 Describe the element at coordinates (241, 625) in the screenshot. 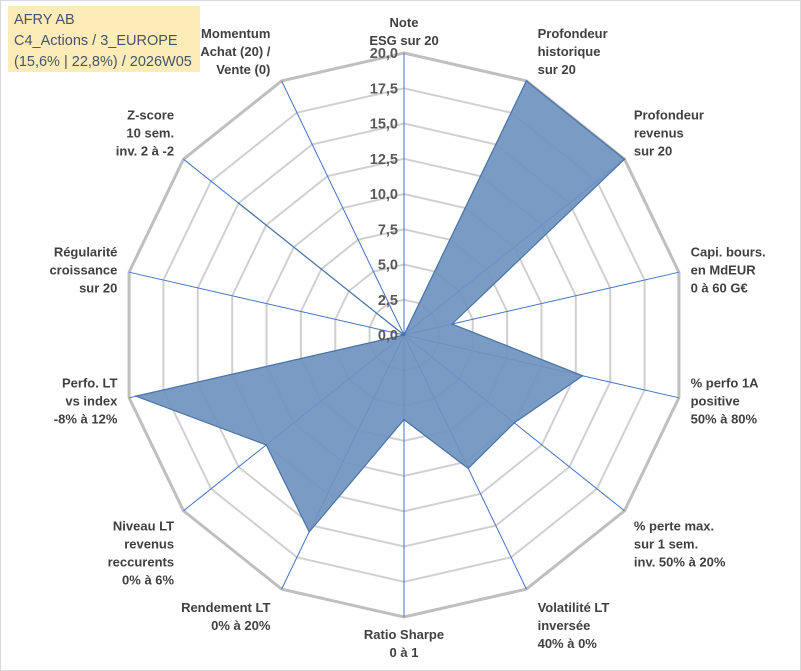

I see `axis-label-line: 0% à 20%` at that location.